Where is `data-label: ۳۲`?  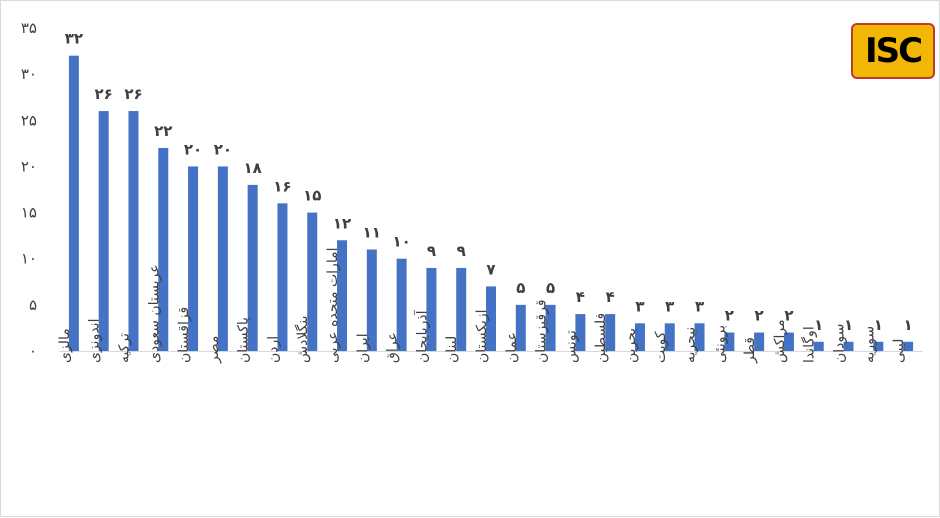 data-label: ۳۲ is located at coordinates (74, 39).